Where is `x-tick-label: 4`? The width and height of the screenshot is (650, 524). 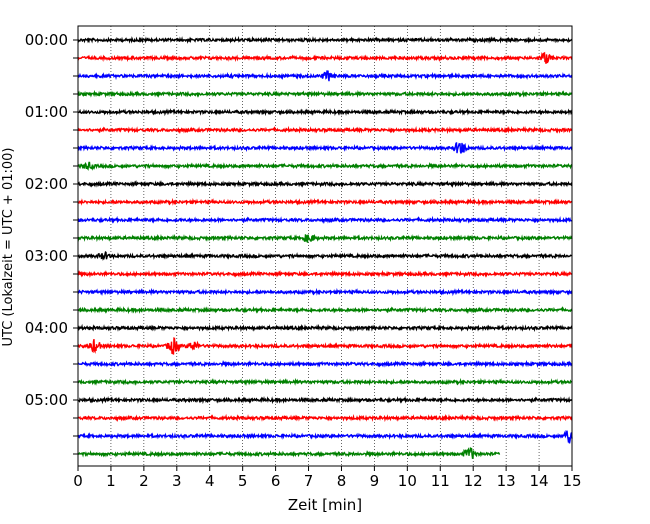 x-tick-label: 4 is located at coordinates (210, 481).